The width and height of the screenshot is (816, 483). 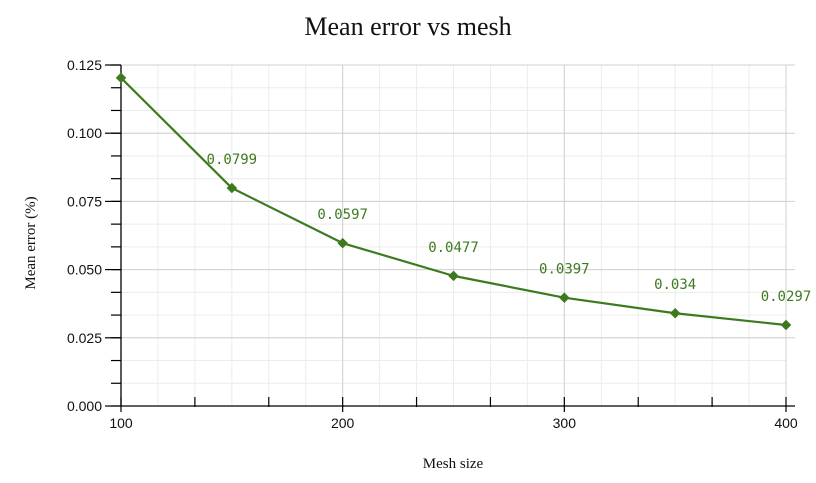 What do you see at coordinates (84, 65) in the screenshot?
I see `y-tick-label: 0.125` at bounding box center [84, 65].